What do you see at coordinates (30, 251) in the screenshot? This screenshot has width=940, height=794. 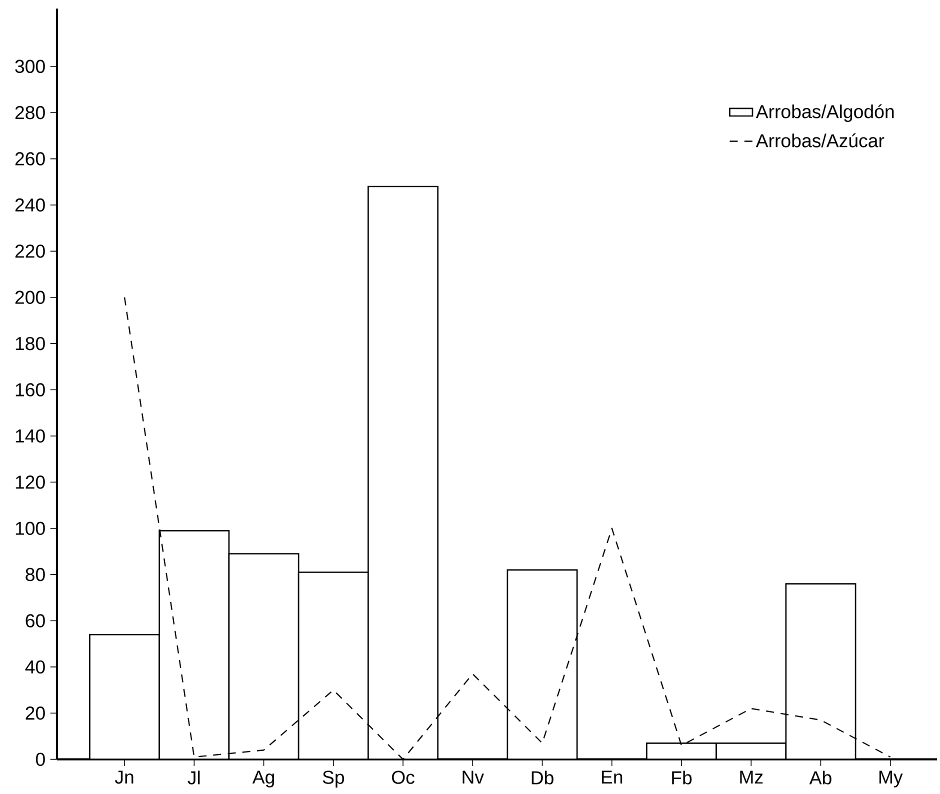 I see `y-tick-label: 220` at bounding box center [30, 251].